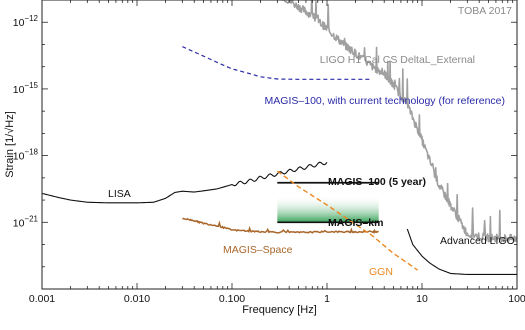 Image resolution: width=525 pixels, height=330 pixels. What do you see at coordinates (461, 252) in the screenshot?
I see `advanced-ligo-series-line` at bounding box center [461, 252].